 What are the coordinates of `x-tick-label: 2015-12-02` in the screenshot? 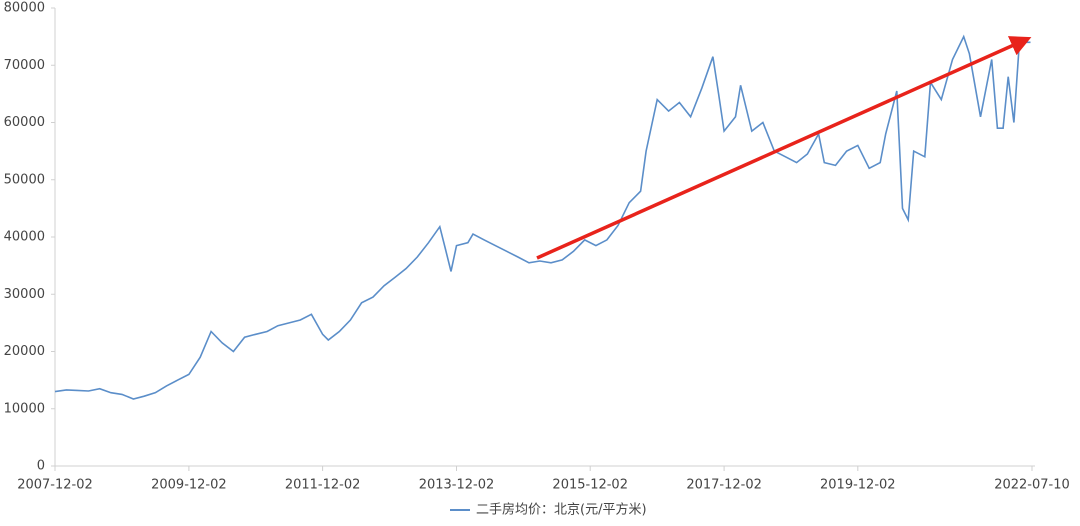 It's located at (590, 485).